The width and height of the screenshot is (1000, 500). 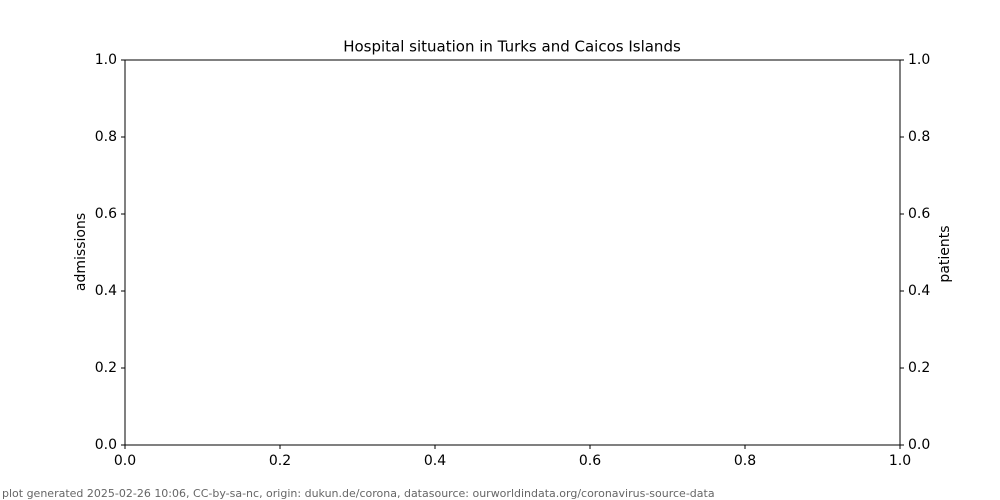 I want to click on y-tick-label: 1.0, so click(x=106, y=60).